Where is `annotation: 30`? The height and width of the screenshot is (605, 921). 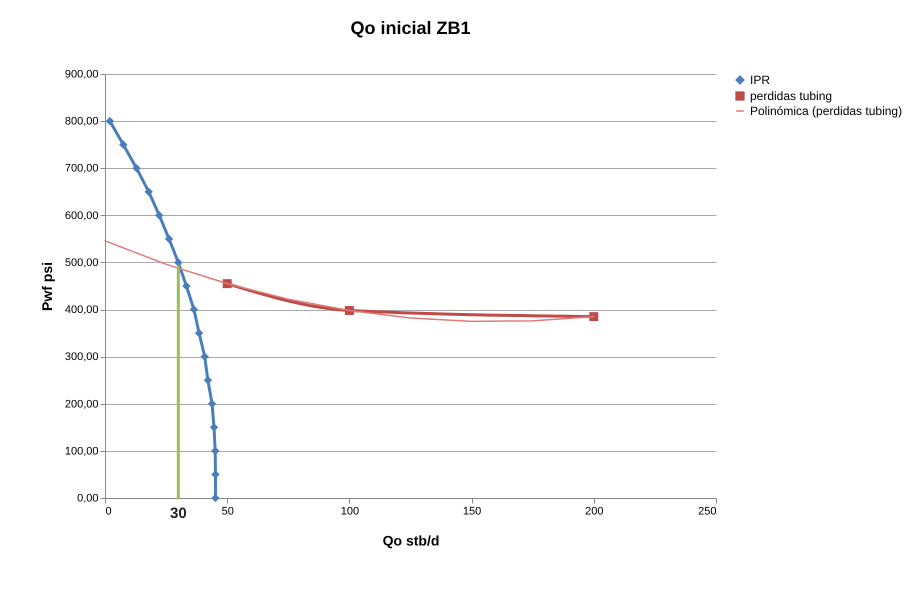 annotation: 30 is located at coordinates (178, 513).